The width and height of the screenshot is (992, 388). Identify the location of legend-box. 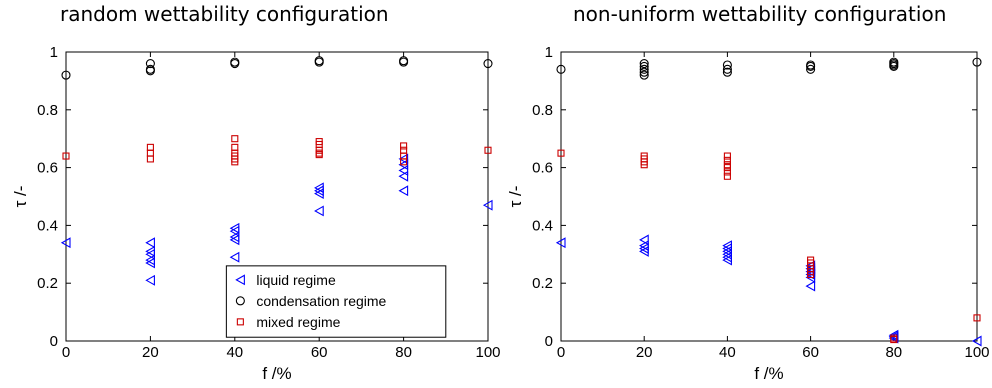
(336, 301).